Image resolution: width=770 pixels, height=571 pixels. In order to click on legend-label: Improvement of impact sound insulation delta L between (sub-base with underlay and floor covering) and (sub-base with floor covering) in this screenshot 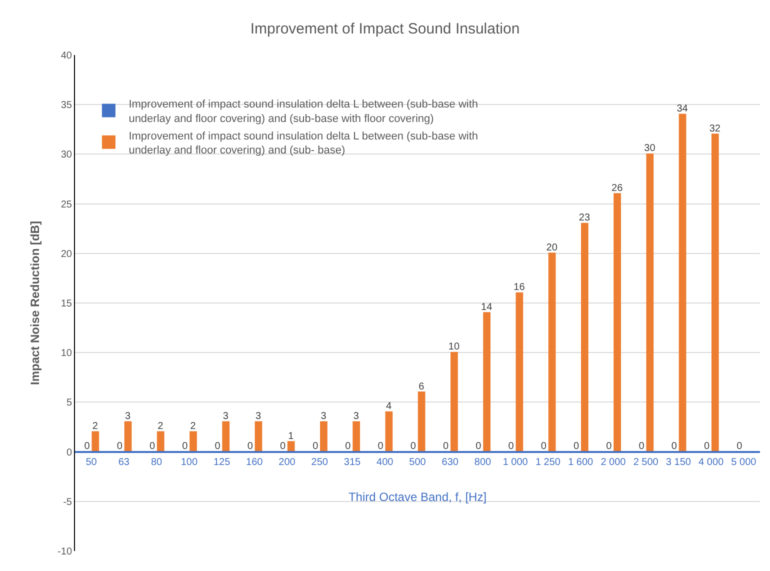, I will do `click(303, 111)`.